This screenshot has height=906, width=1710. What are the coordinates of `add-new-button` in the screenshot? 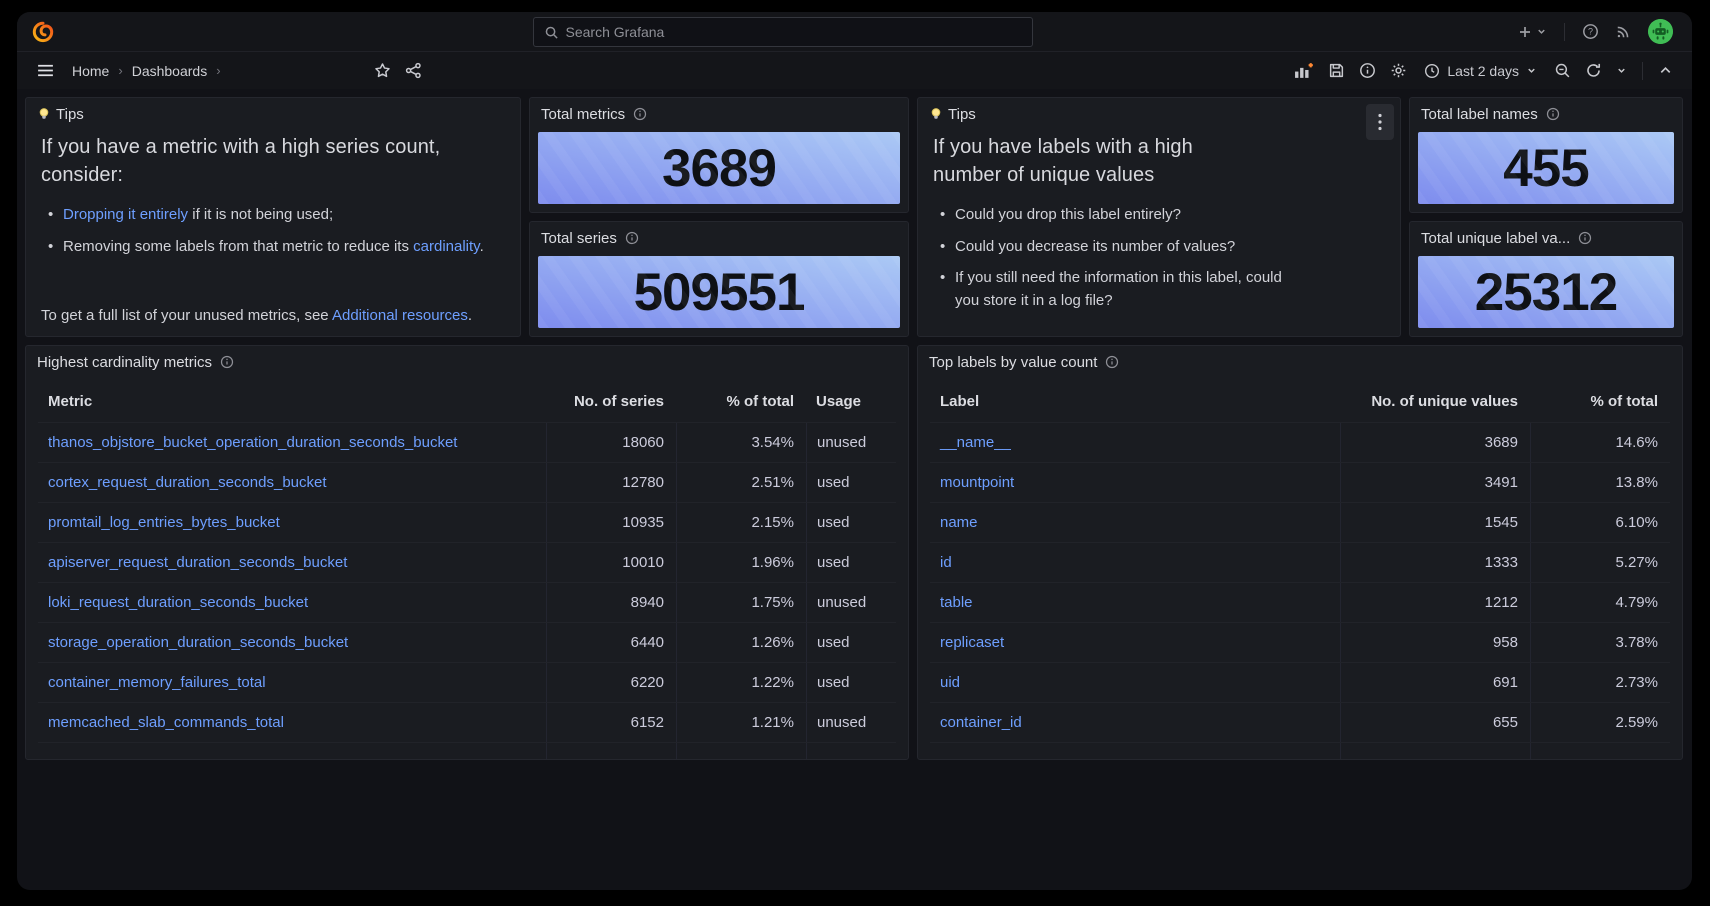 It's located at (1532, 32).